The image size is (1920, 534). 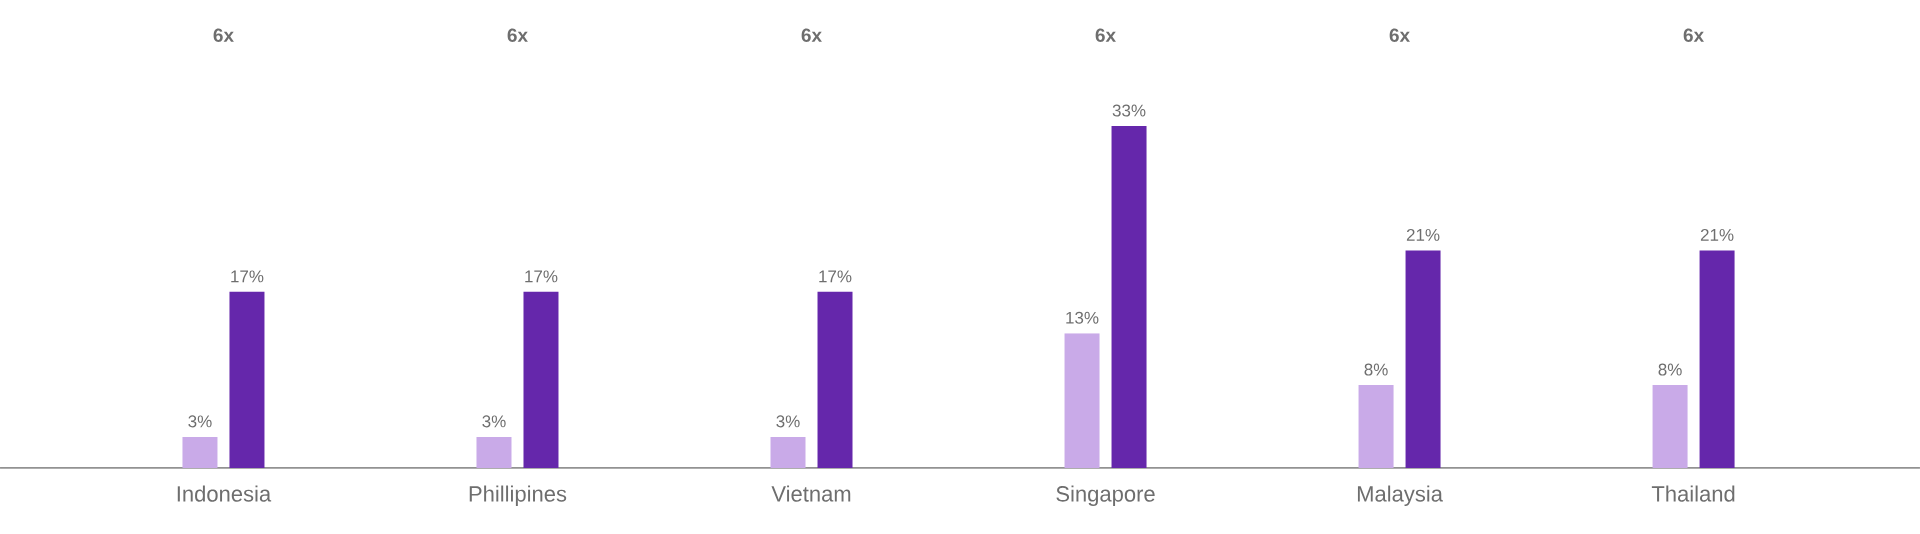 What do you see at coordinates (518, 496) in the screenshot?
I see `x-tick-label: Phillipines` at bounding box center [518, 496].